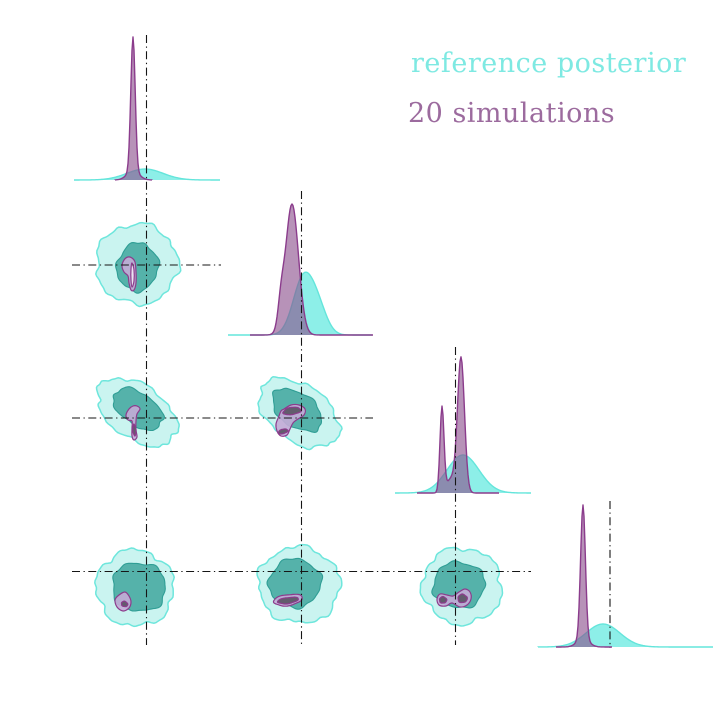 The width and height of the screenshot is (720, 720). Describe the element at coordinates (549, 63) in the screenshot. I see `legend-reference-posterior: reference posterior` at that location.